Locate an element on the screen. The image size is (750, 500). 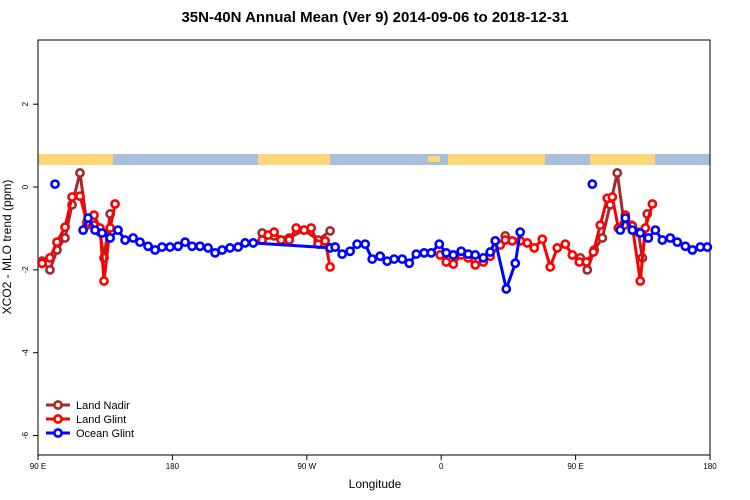
legend-label: Ocean Glint is located at coordinates (105, 434).